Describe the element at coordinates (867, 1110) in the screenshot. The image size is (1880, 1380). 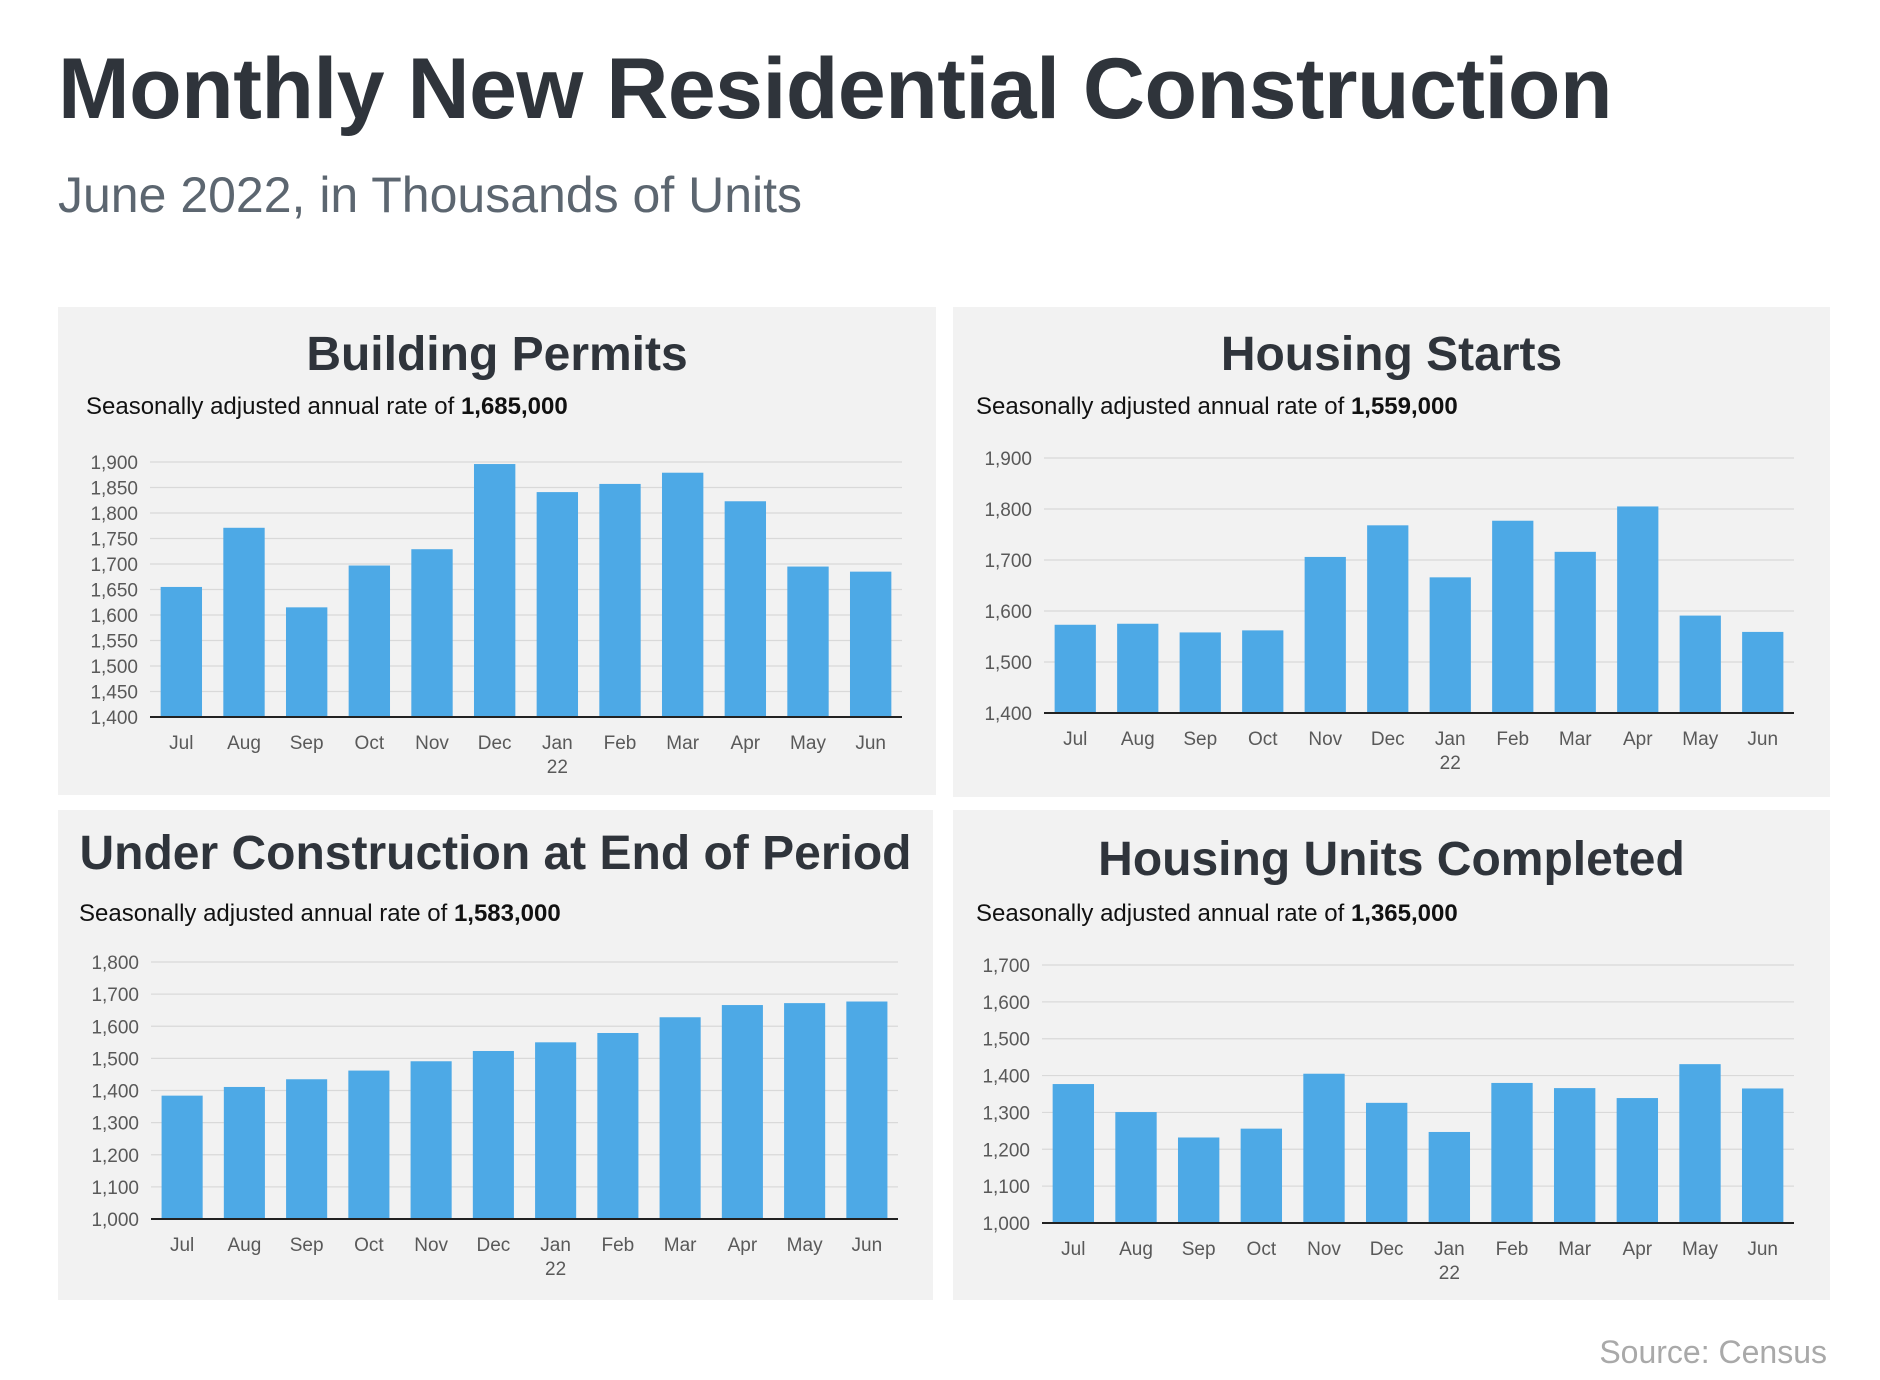
I see `bar-jun` at that location.